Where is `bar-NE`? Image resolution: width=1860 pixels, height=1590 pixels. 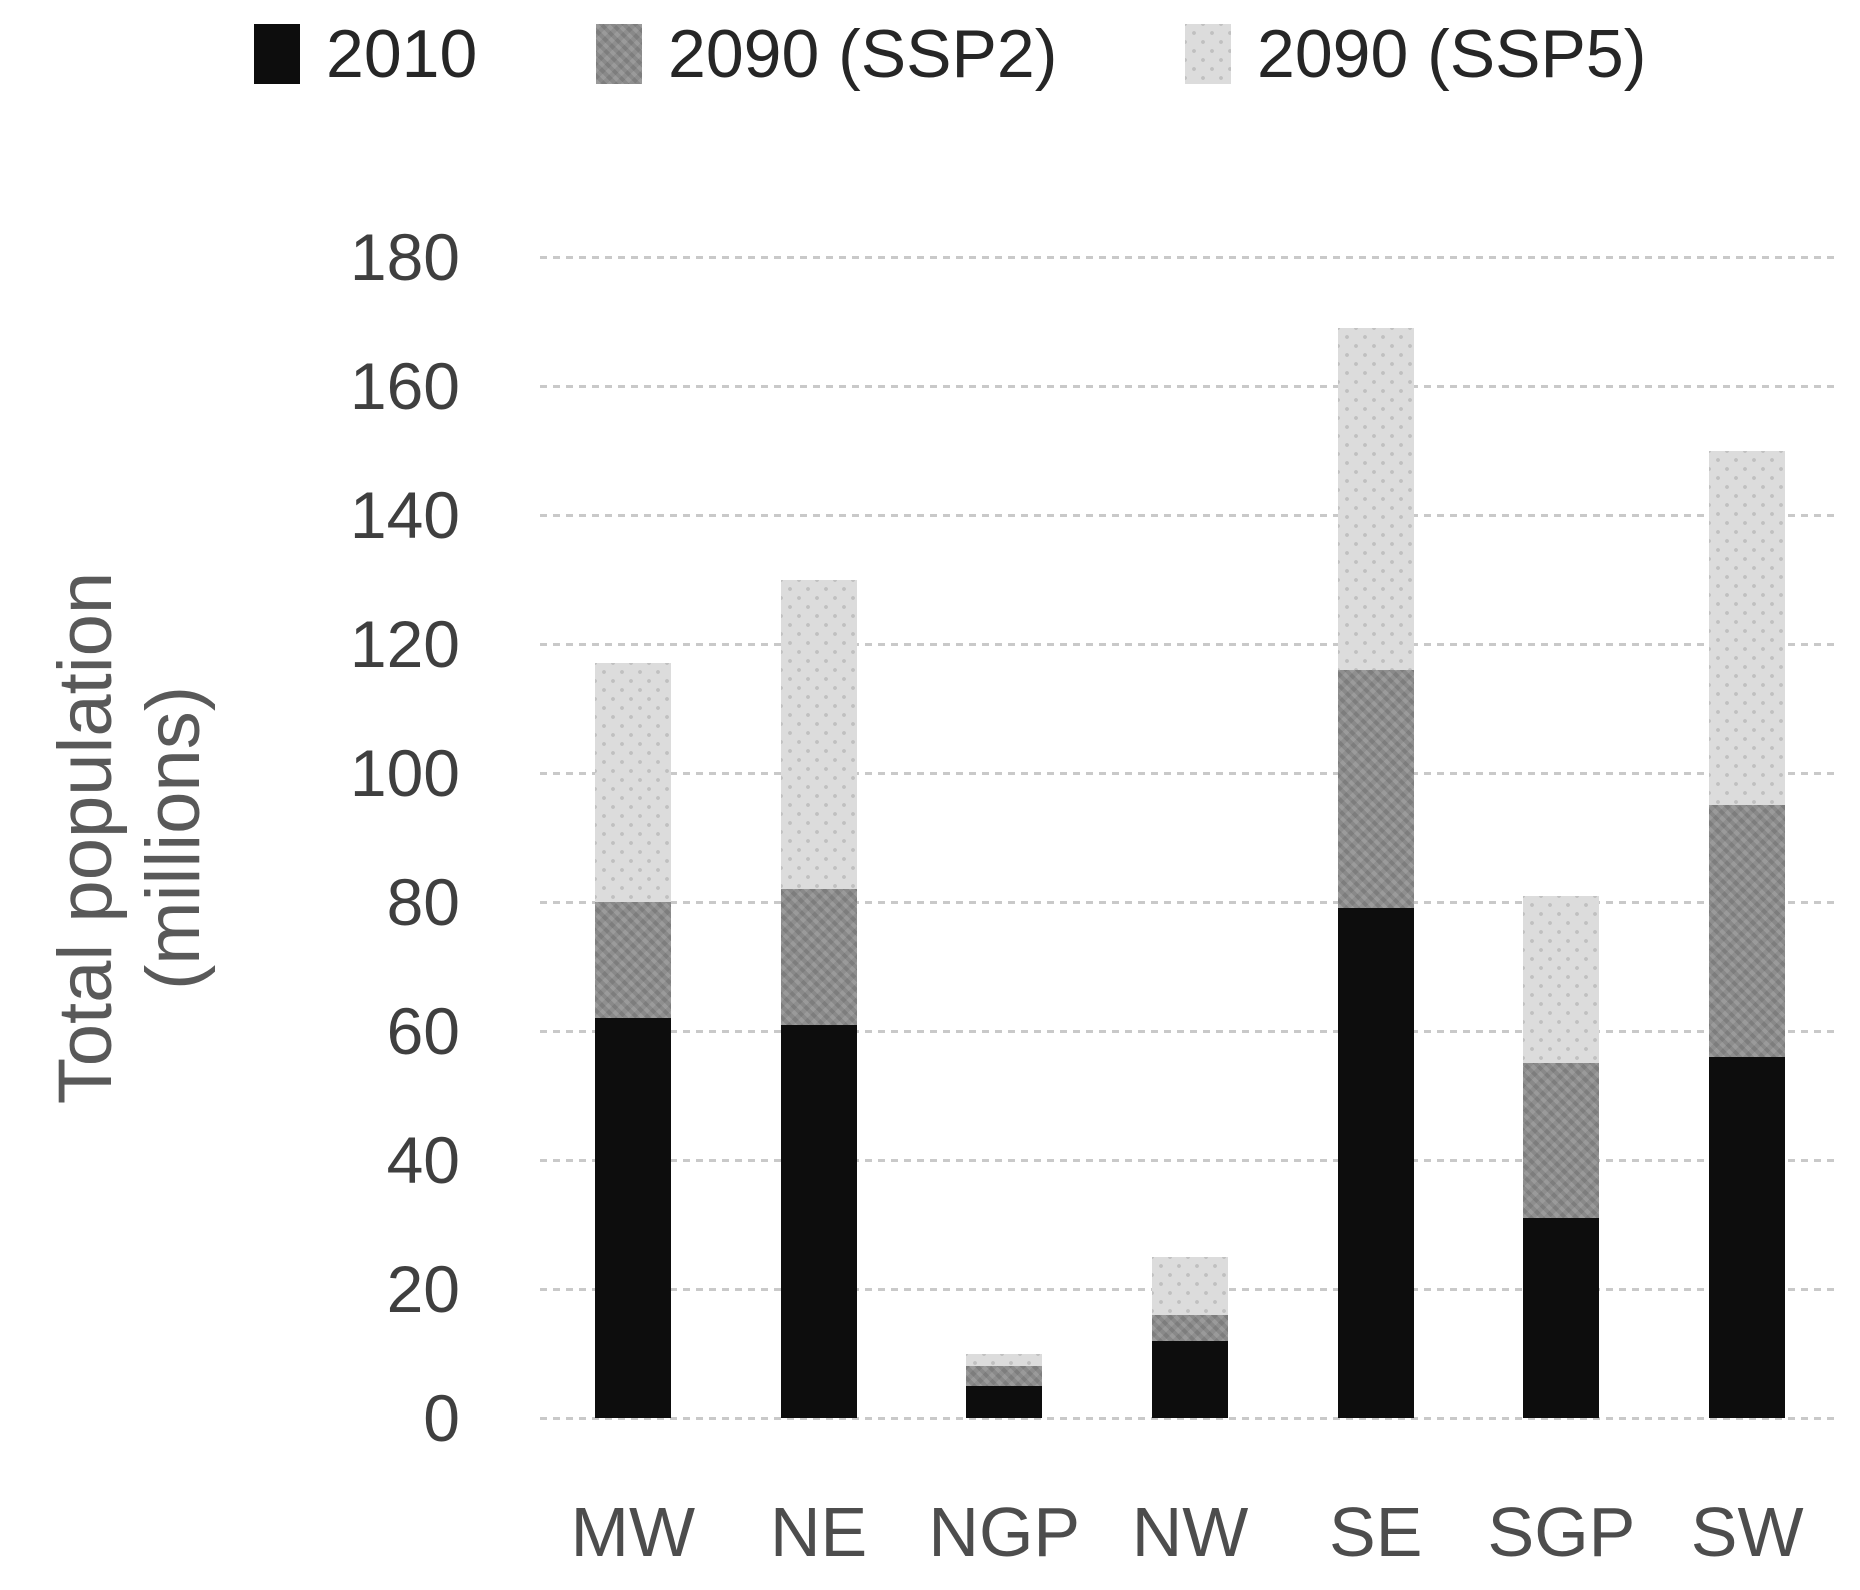
bar-NE is located at coordinates (818, 837).